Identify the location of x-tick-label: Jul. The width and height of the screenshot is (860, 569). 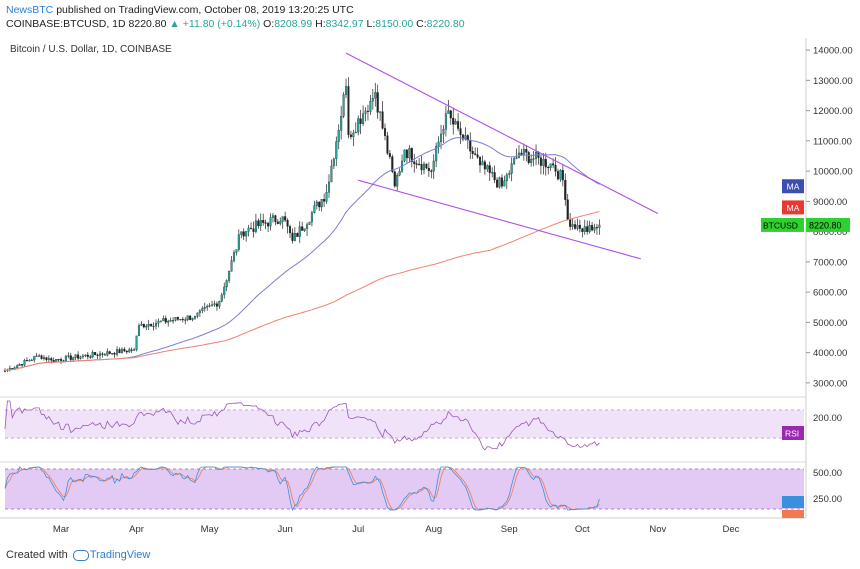
(358, 529).